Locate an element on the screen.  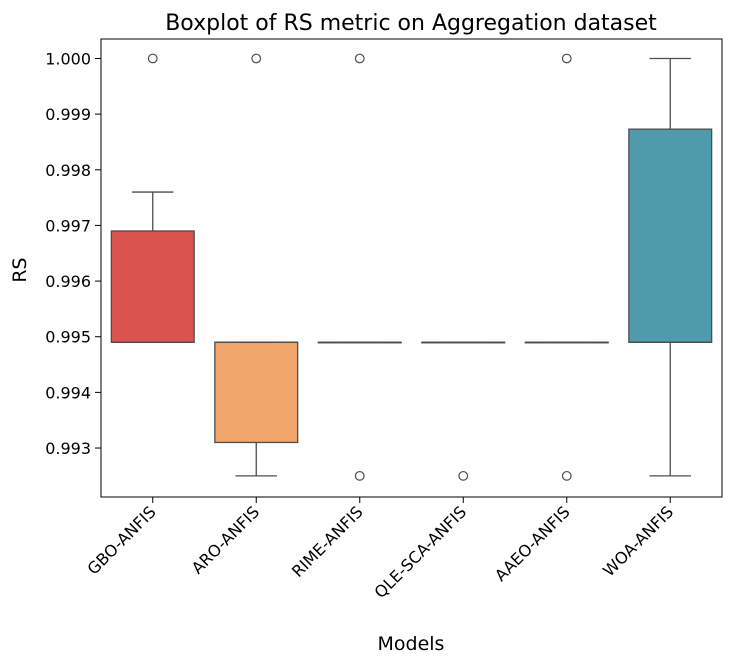
y-tick-label: 0.994 is located at coordinates (68, 392).